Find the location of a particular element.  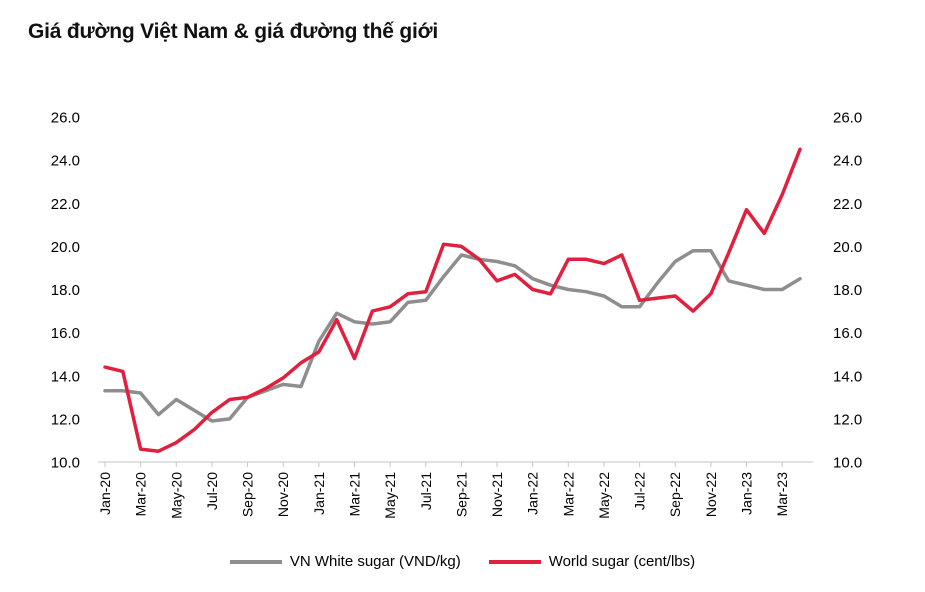

x-axis-tick-label: Nov-21 is located at coordinates (497, 494).